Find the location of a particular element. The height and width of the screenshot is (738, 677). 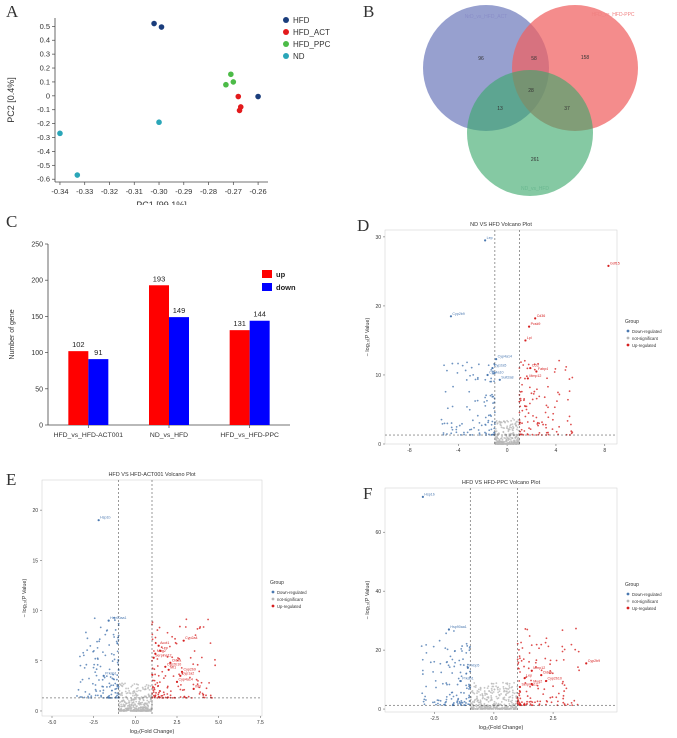

panel-label-f: F is located at coordinates (368, 493).